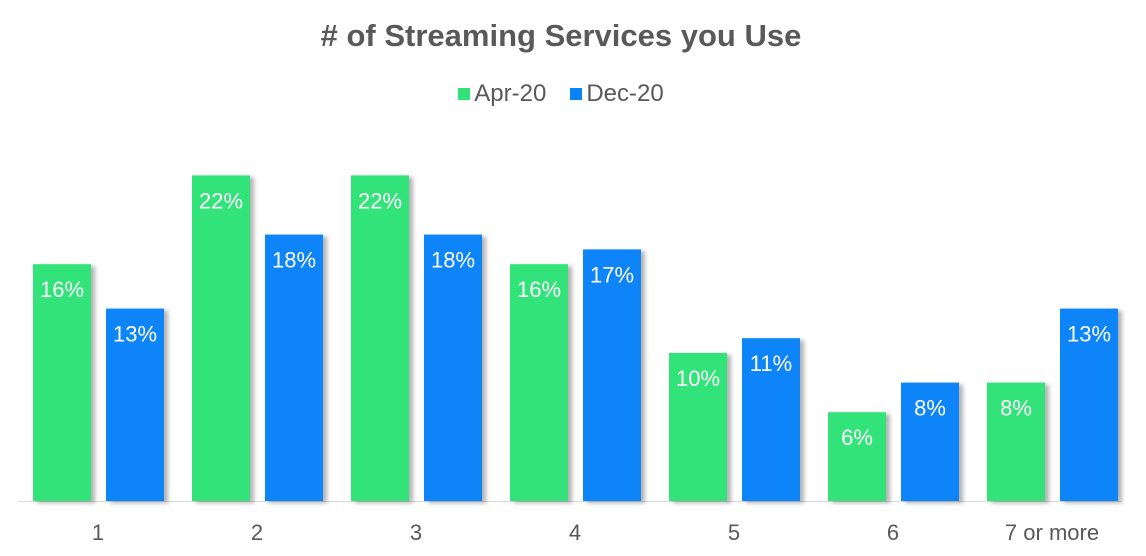  Describe the element at coordinates (135, 334) in the screenshot. I see `data-label-dec-20-1: 13%` at that location.